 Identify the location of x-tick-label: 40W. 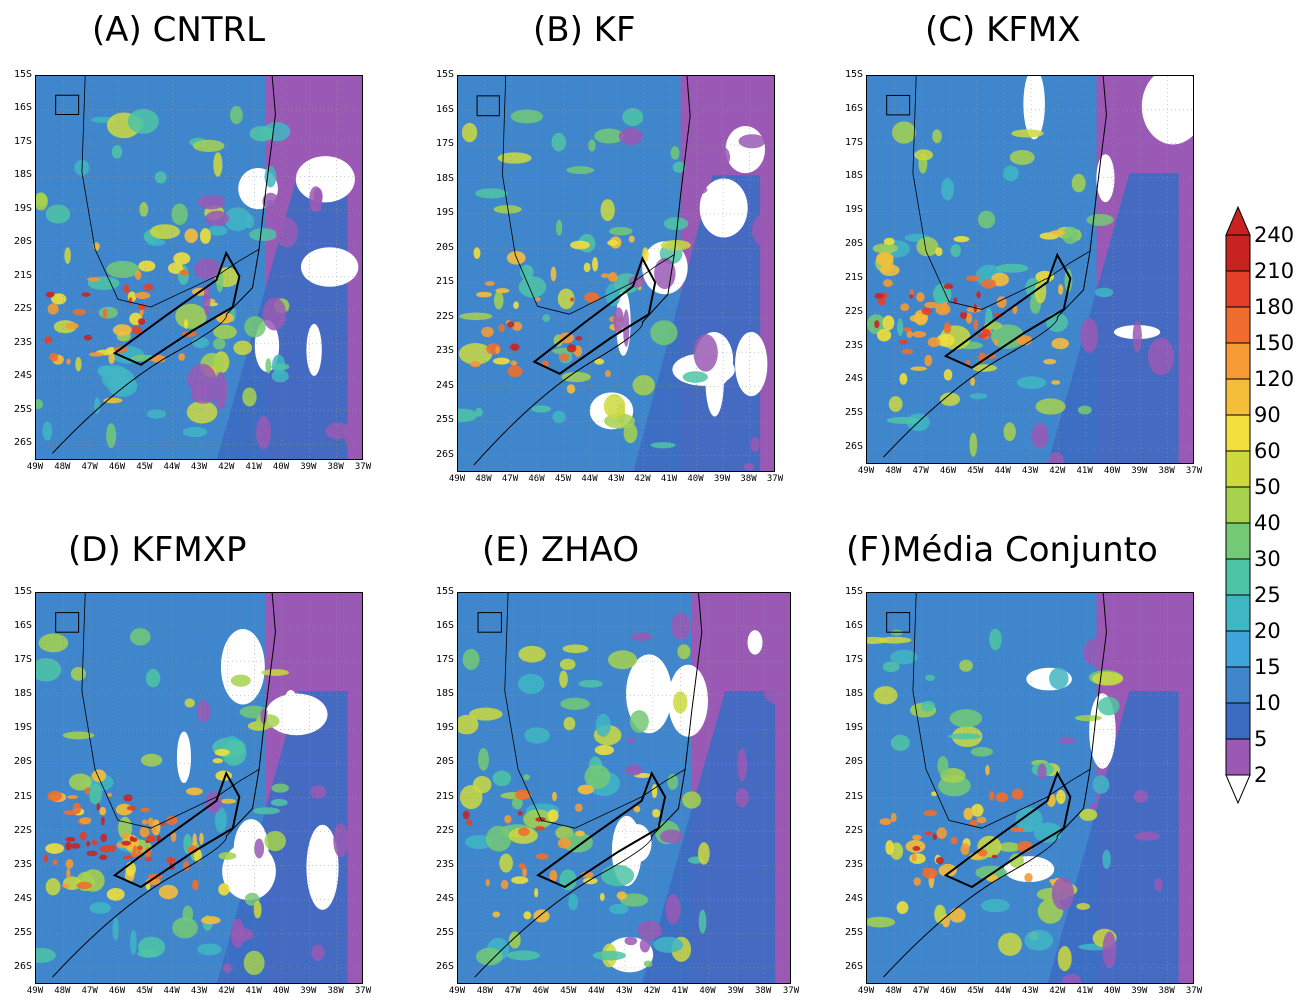
(1112, 471).